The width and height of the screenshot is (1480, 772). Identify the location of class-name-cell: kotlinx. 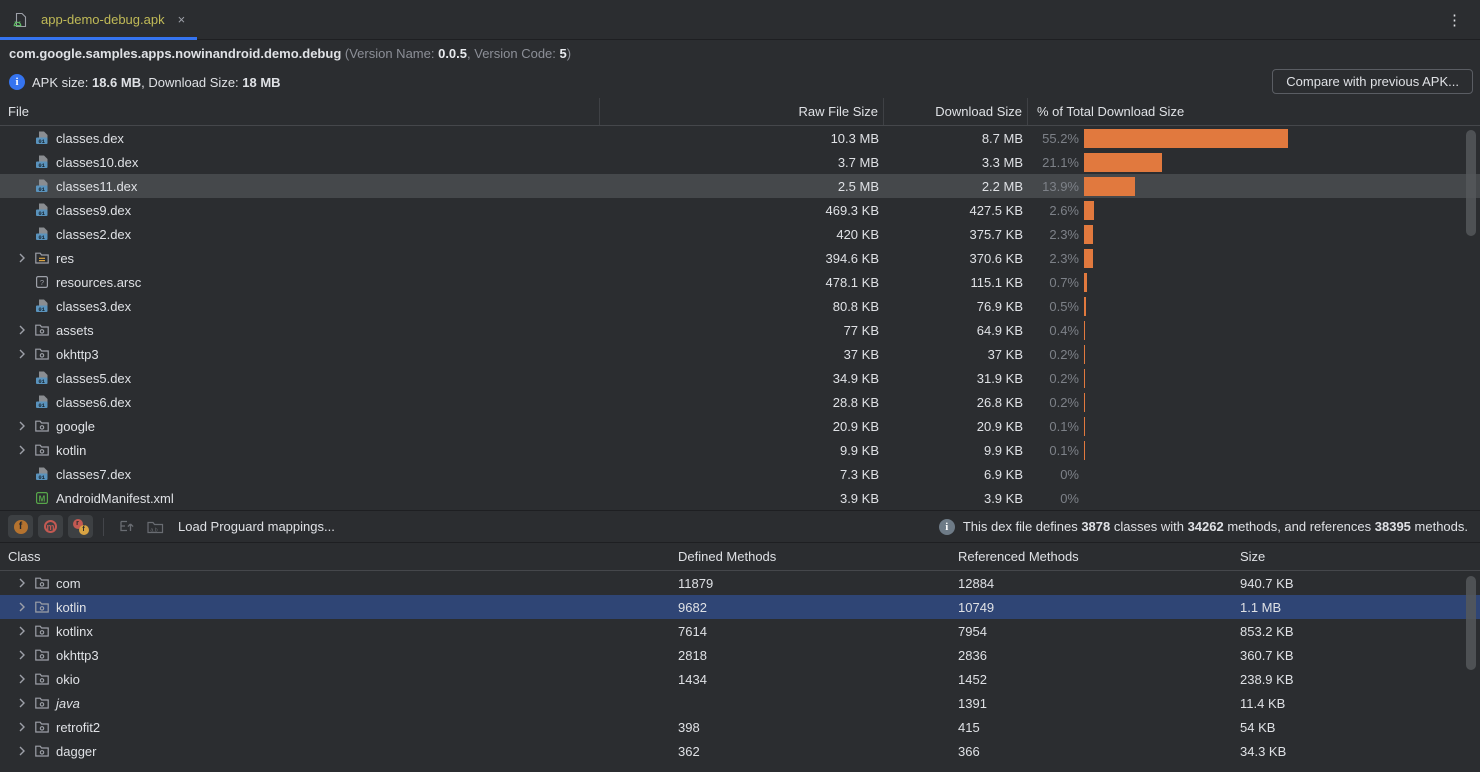
(335, 631).